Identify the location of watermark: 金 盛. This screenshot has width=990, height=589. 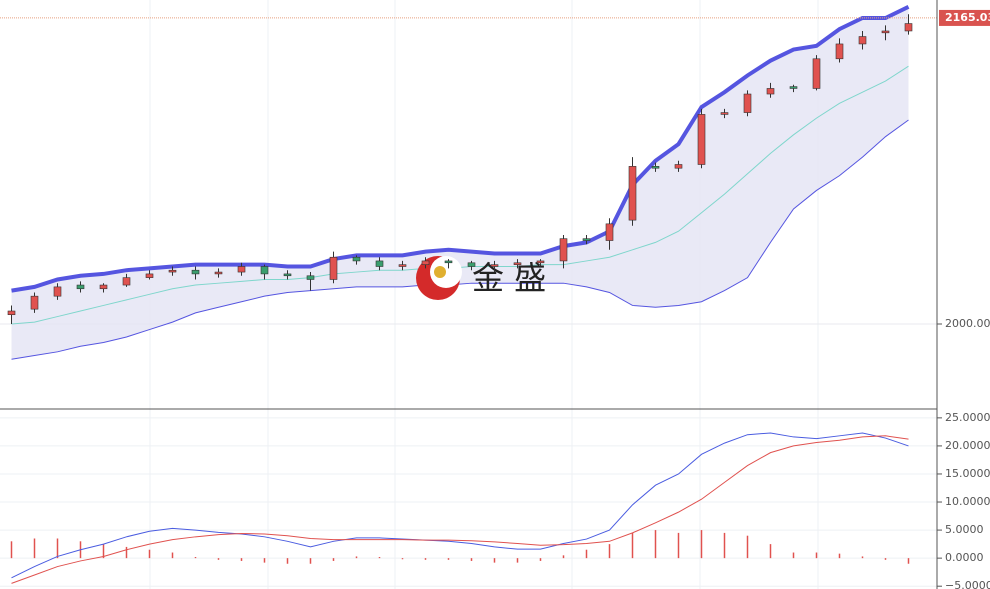
(509, 278).